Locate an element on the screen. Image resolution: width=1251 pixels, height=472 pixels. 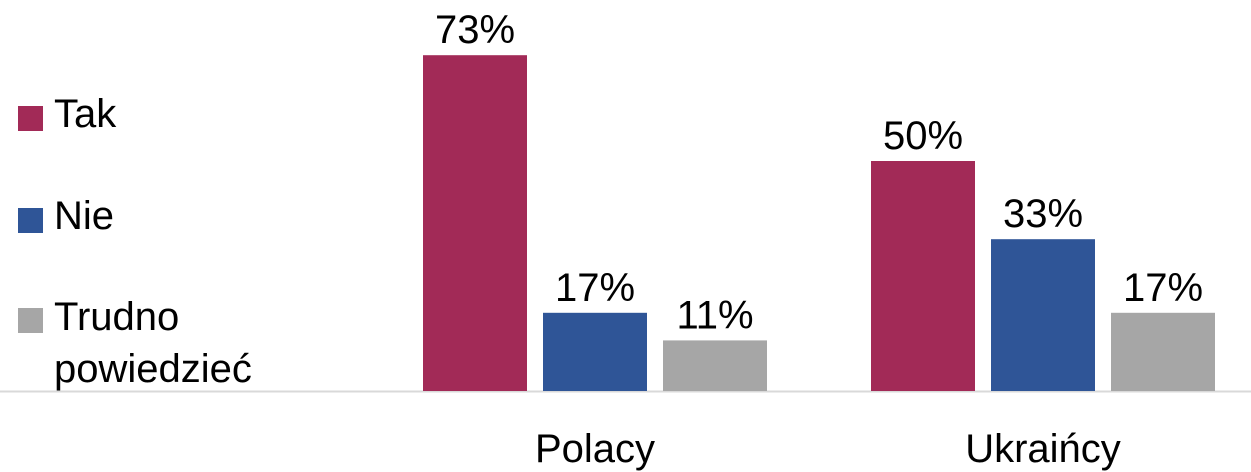
legend-swatch-trudno-powiedziec is located at coordinates (30, 320).